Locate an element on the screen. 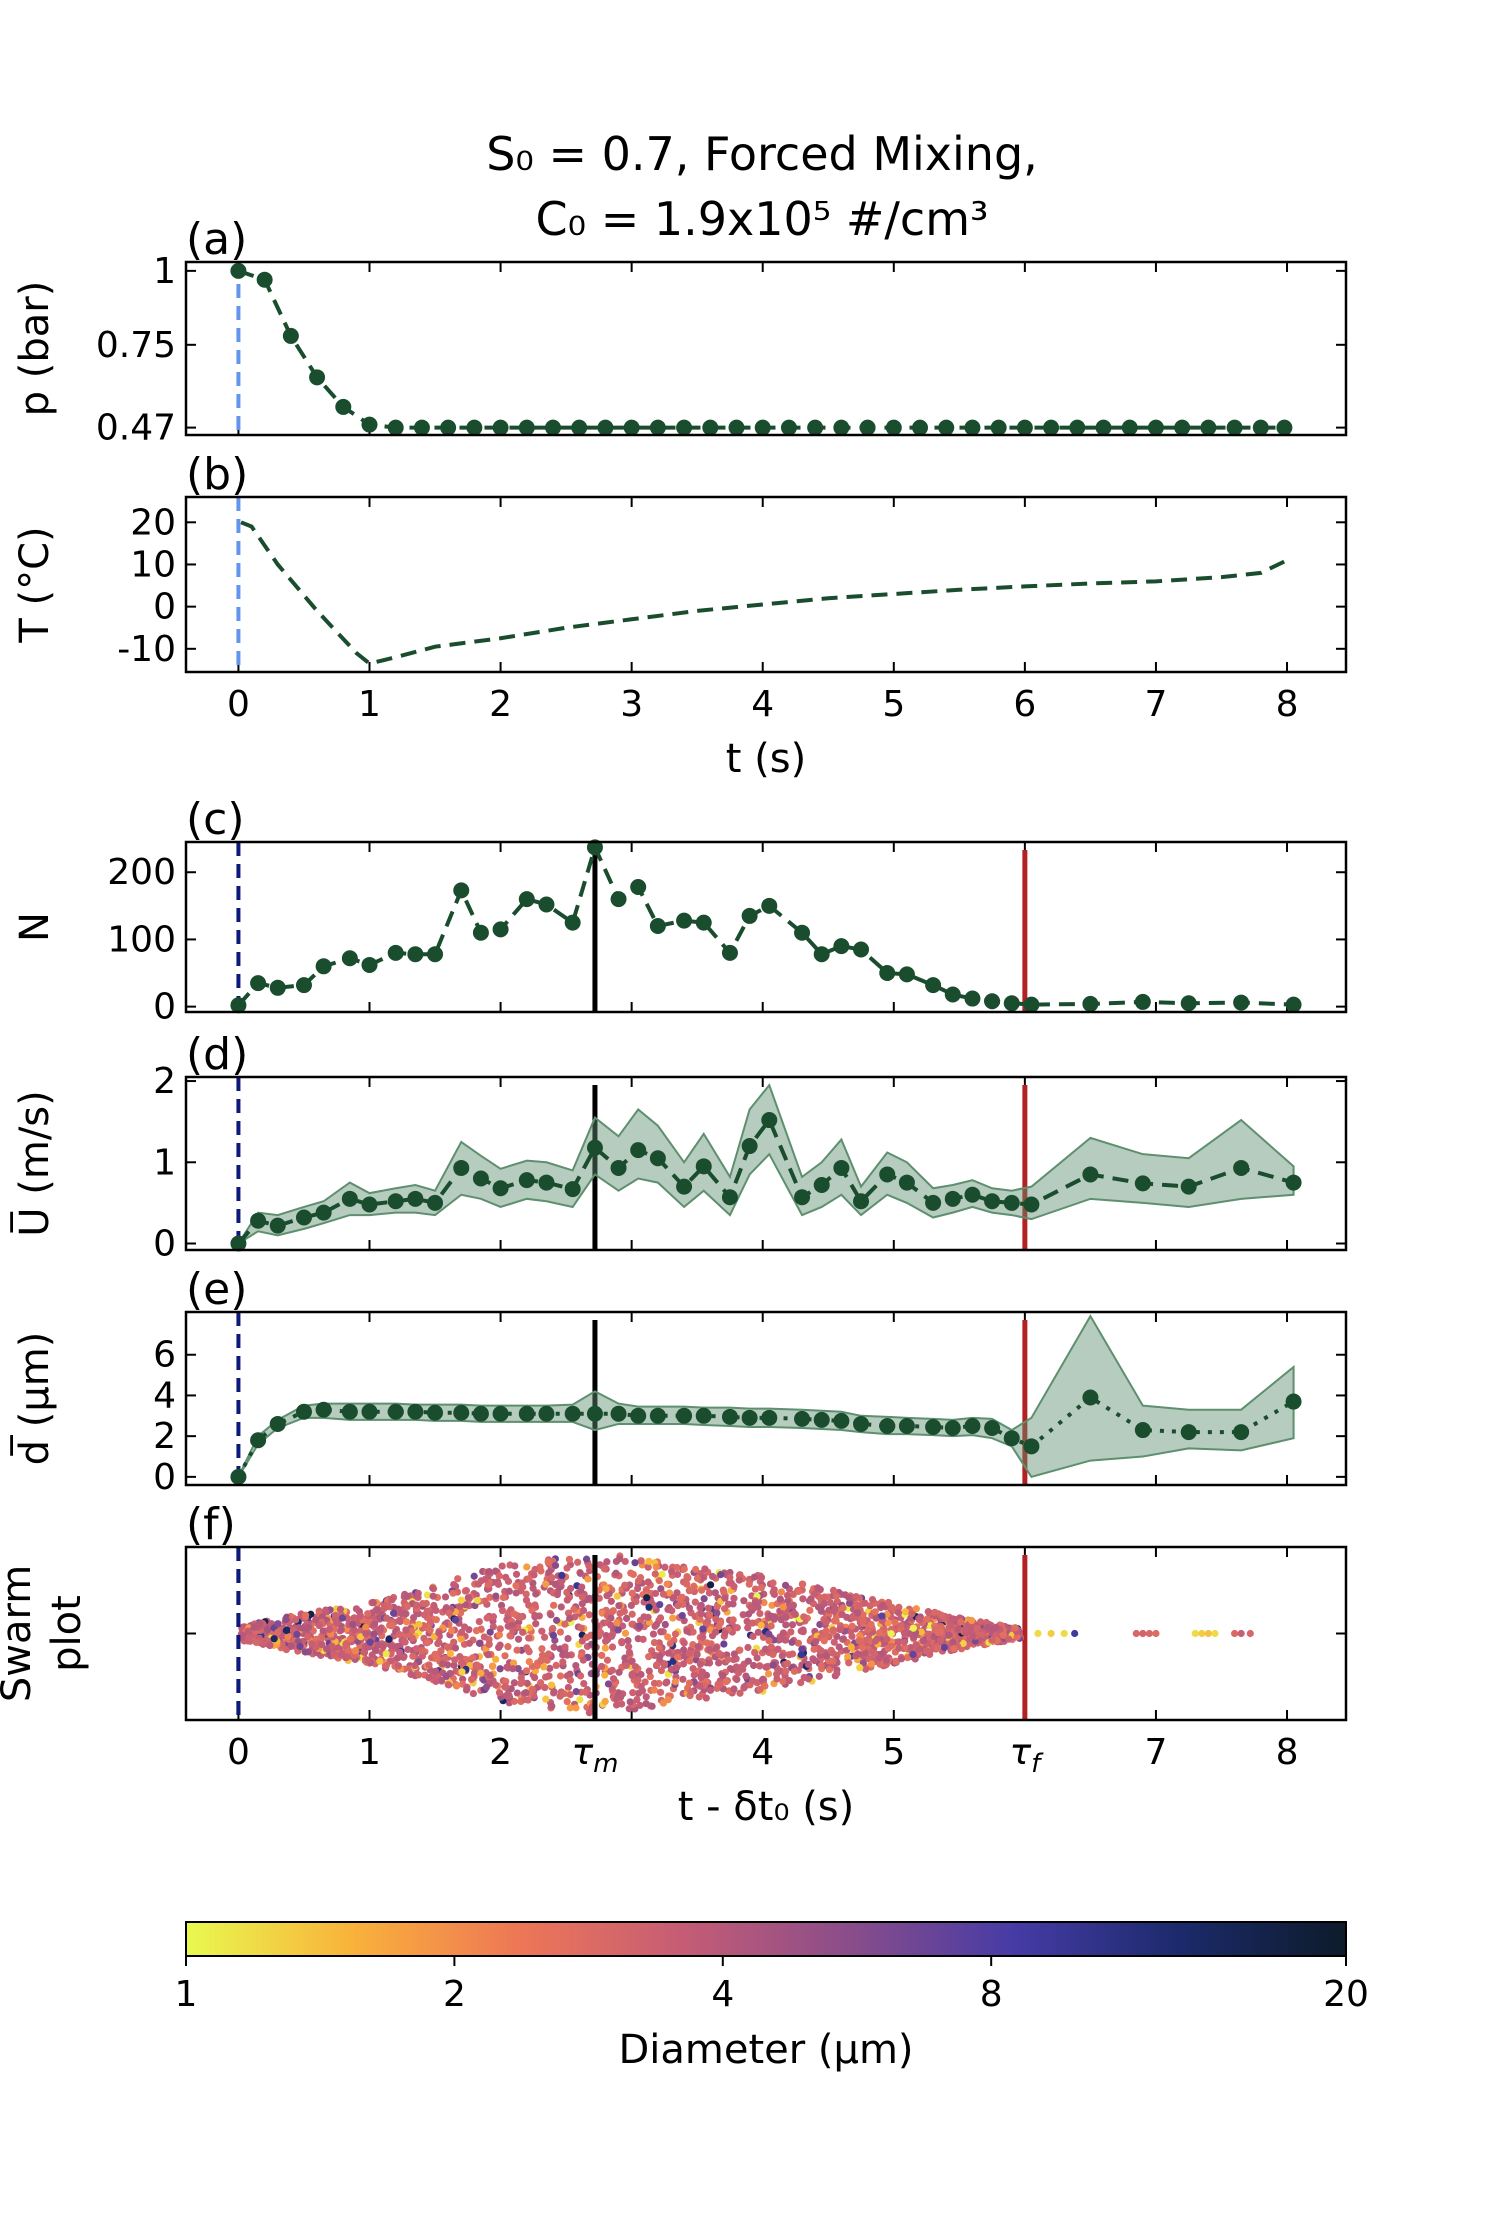  x-tick-label: 3 is located at coordinates (631, 704).